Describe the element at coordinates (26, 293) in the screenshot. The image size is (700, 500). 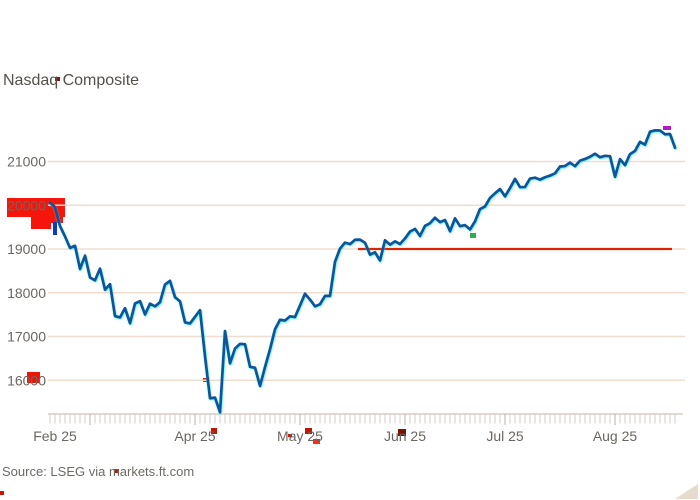
I see `y-axis-label: 18000` at that location.